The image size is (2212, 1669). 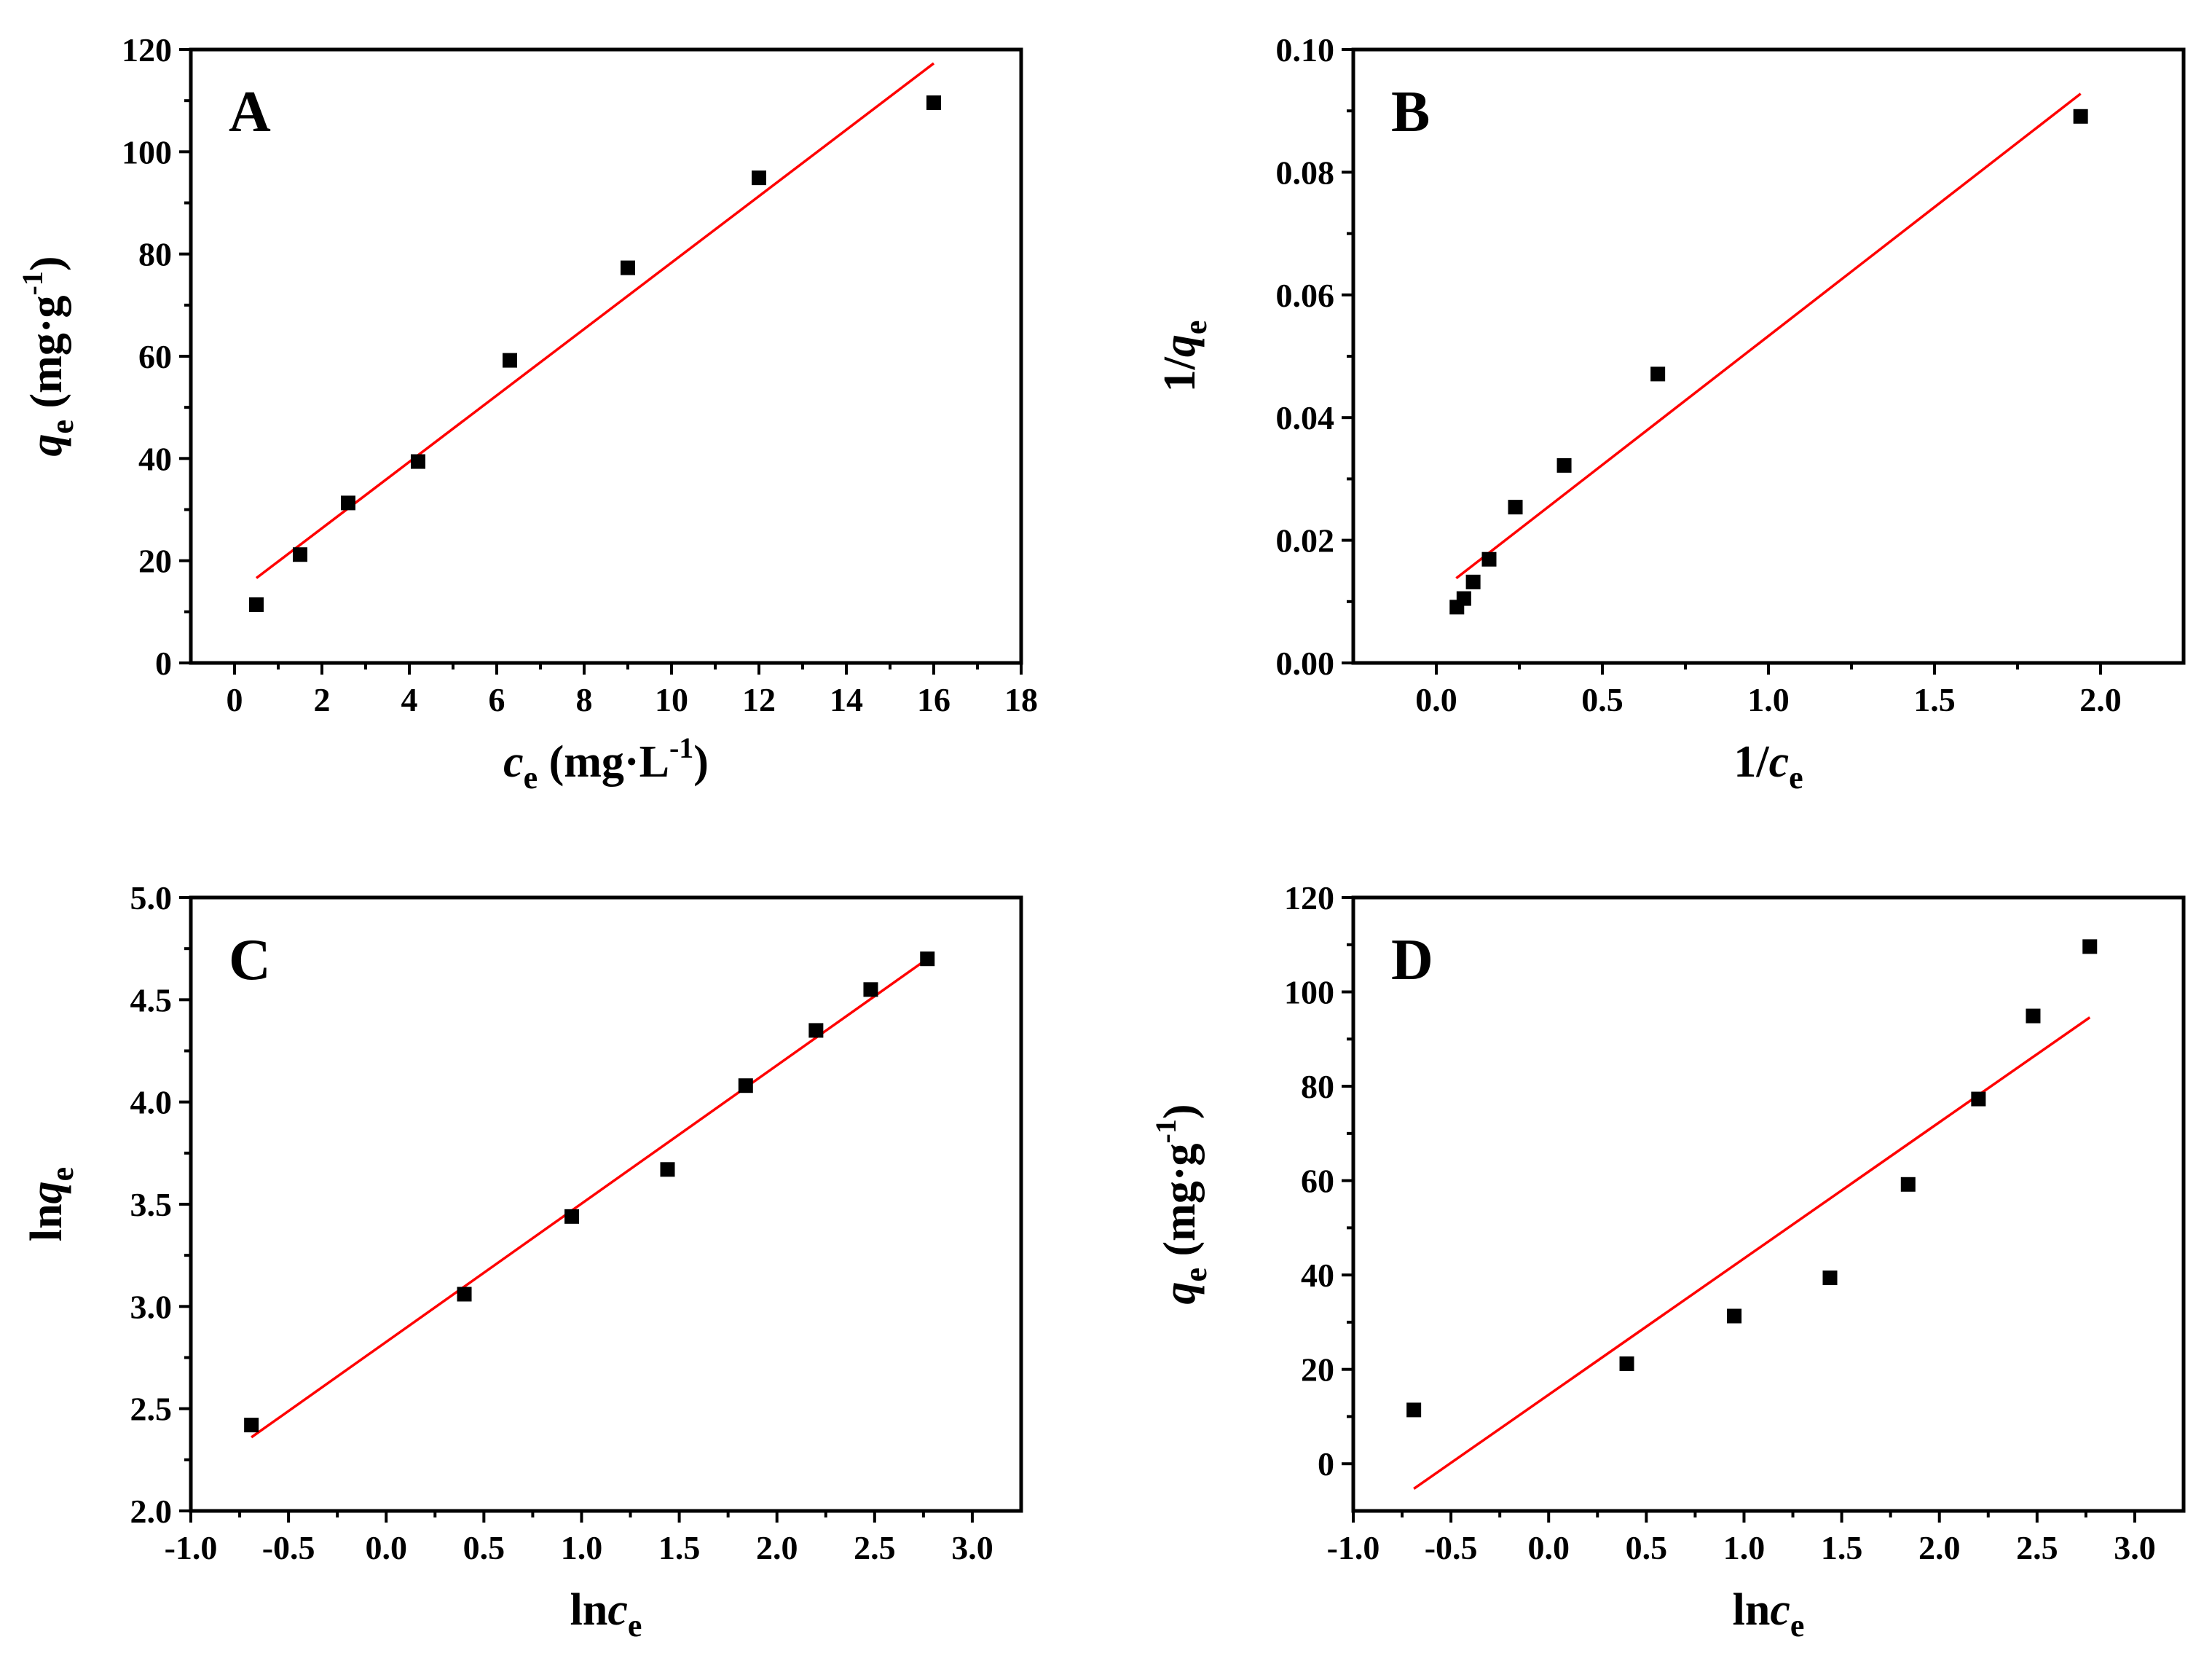 I want to click on x-tick-label: 18, so click(x=1021, y=699).